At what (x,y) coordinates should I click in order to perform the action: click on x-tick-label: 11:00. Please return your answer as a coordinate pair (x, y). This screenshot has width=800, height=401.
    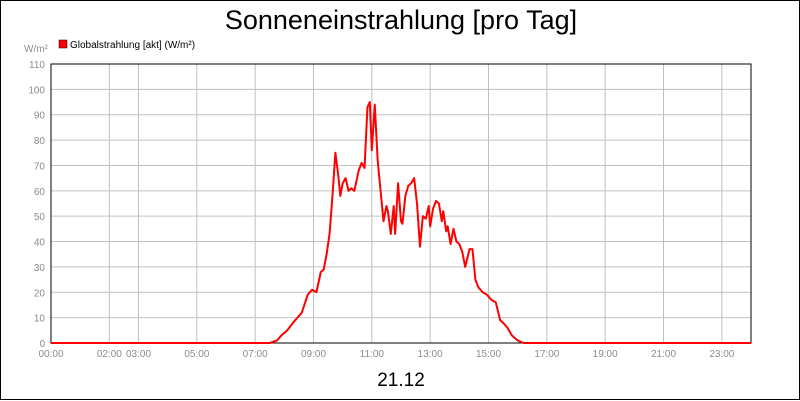
    Looking at the image, I should click on (372, 354).